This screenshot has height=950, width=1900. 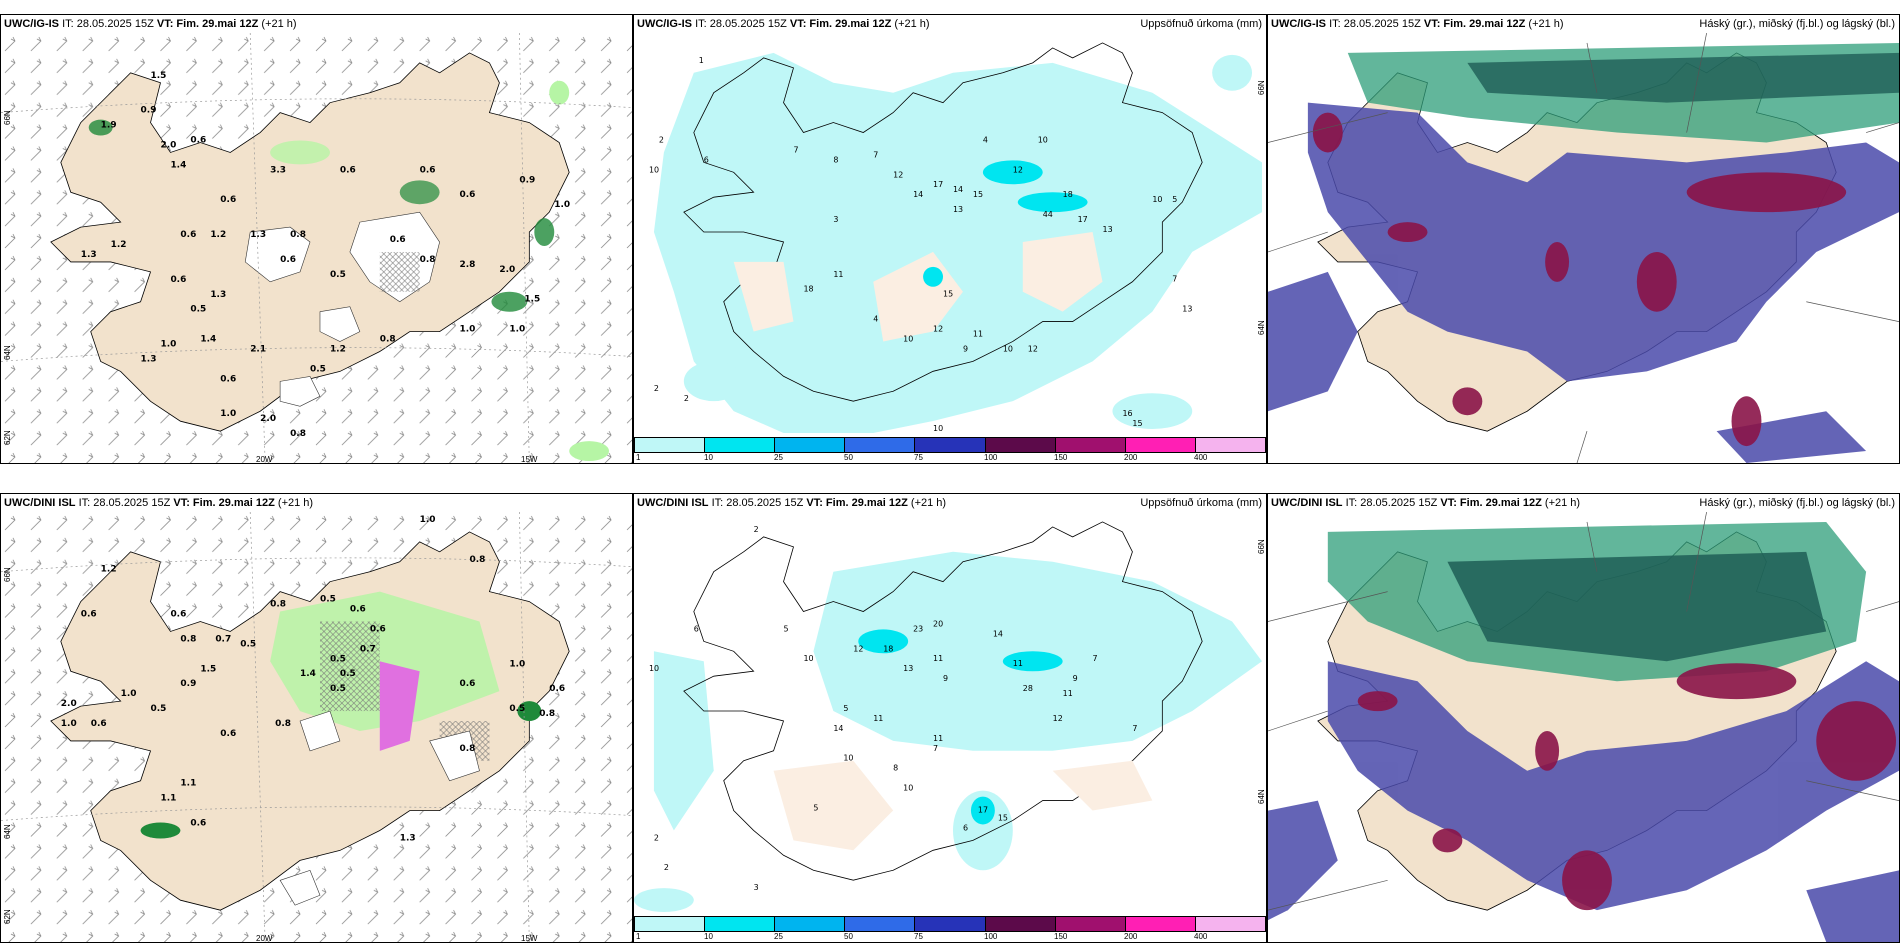 I want to click on mid-cloud-areas, so click(x=1579, y=279).